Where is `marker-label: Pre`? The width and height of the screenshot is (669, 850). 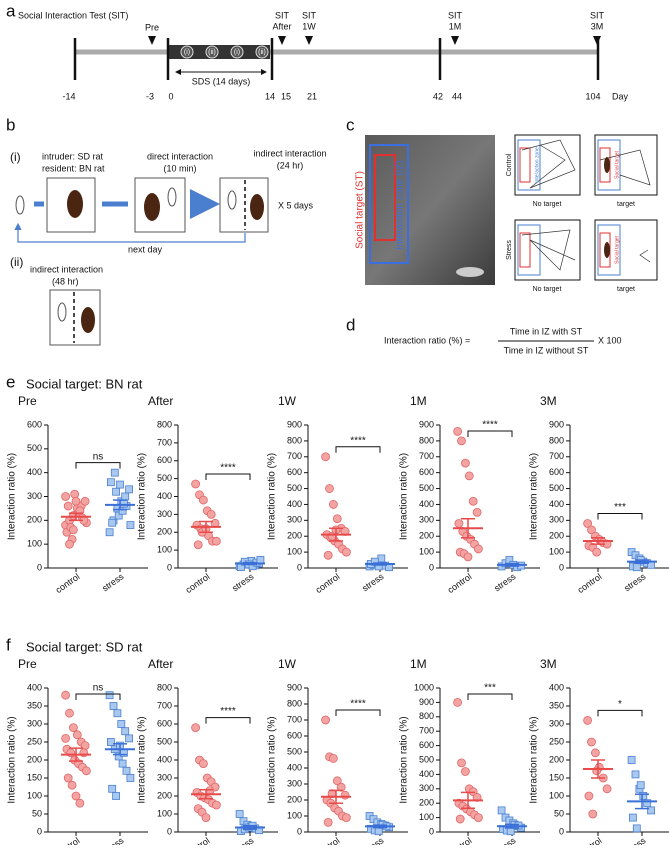 marker-label: Pre is located at coordinates (152, 27).